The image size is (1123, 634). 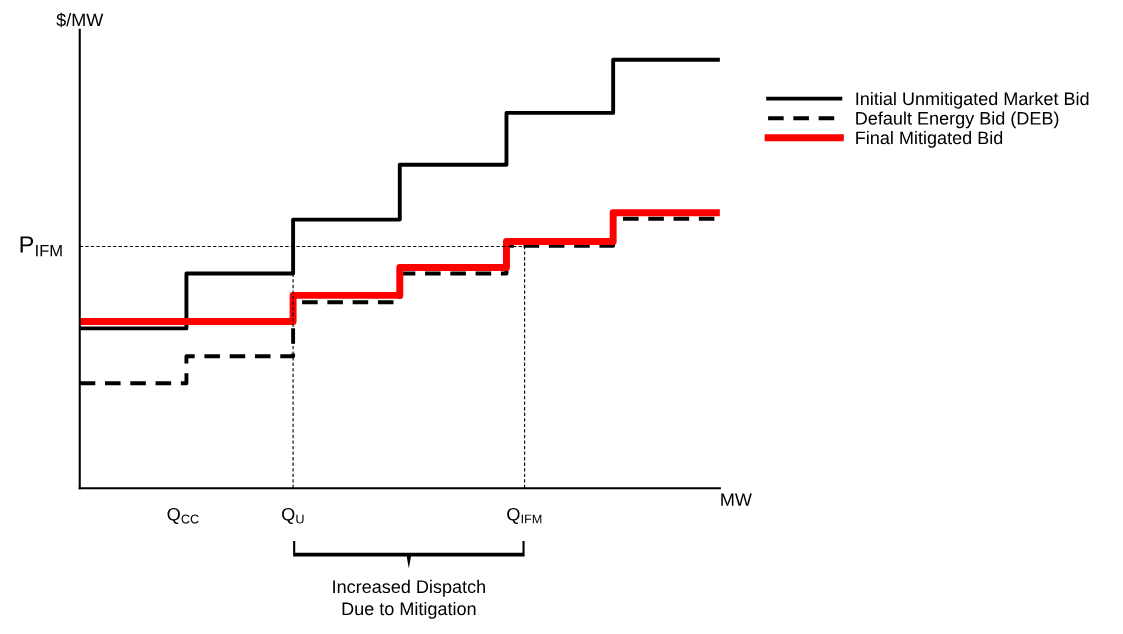 What do you see at coordinates (929, 139) in the screenshot?
I see `legend-label: Final Mitigated Bid` at bounding box center [929, 139].